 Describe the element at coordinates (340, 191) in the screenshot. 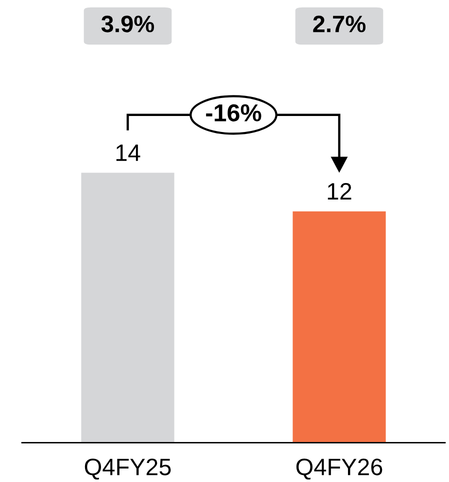

I see `data-label: 12` at that location.